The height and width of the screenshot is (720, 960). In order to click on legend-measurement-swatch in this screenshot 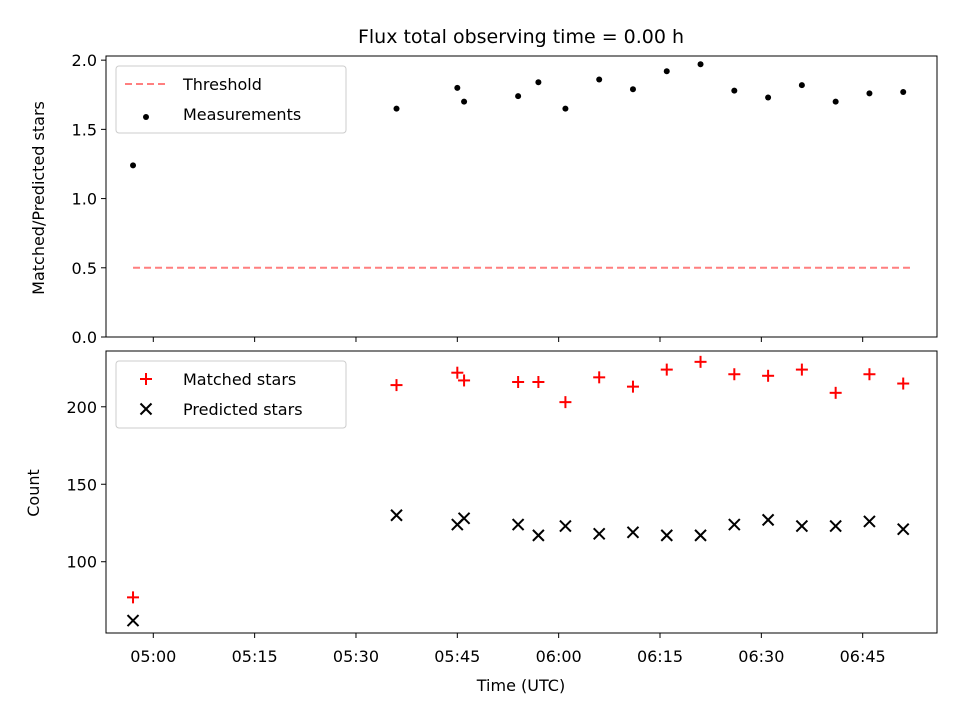, I will do `click(146, 117)`.